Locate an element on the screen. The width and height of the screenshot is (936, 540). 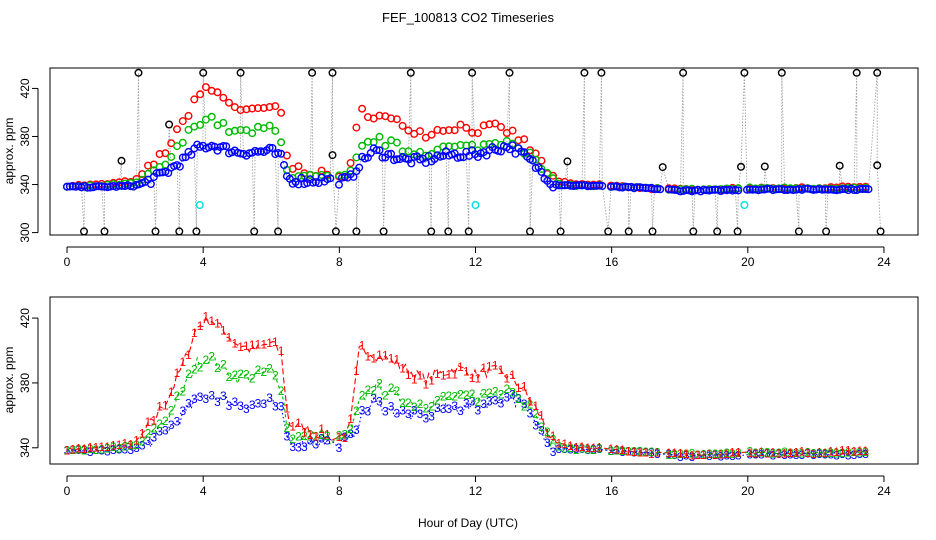
top-y-axis: 300 340 380 420 is located at coordinates (28, 160).